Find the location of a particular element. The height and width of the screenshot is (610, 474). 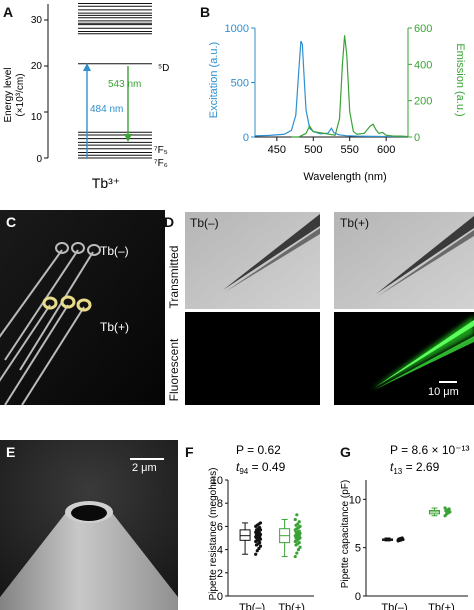

resistance-box is located at coordinates (245, 535).